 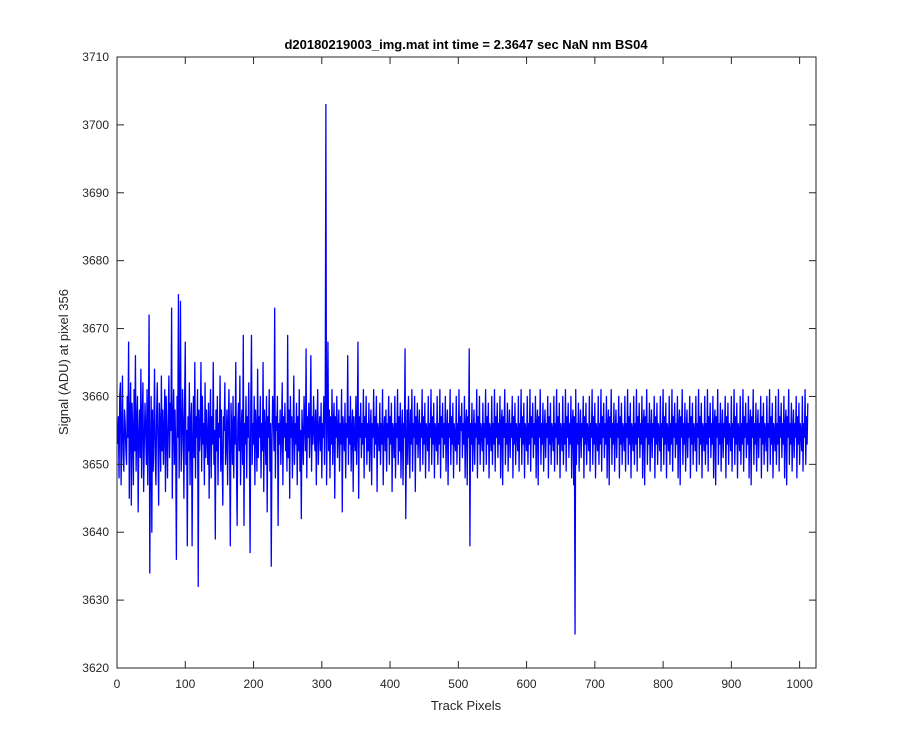 I want to click on y-tick-label: 3700, so click(x=95, y=125).